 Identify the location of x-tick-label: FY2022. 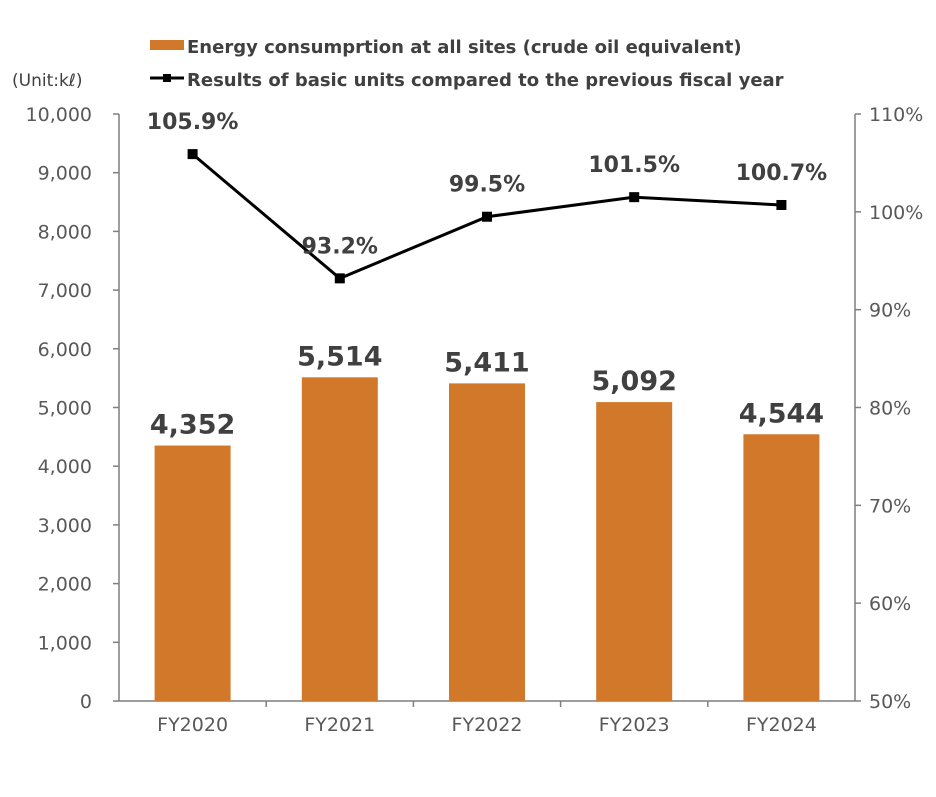
(487, 725).